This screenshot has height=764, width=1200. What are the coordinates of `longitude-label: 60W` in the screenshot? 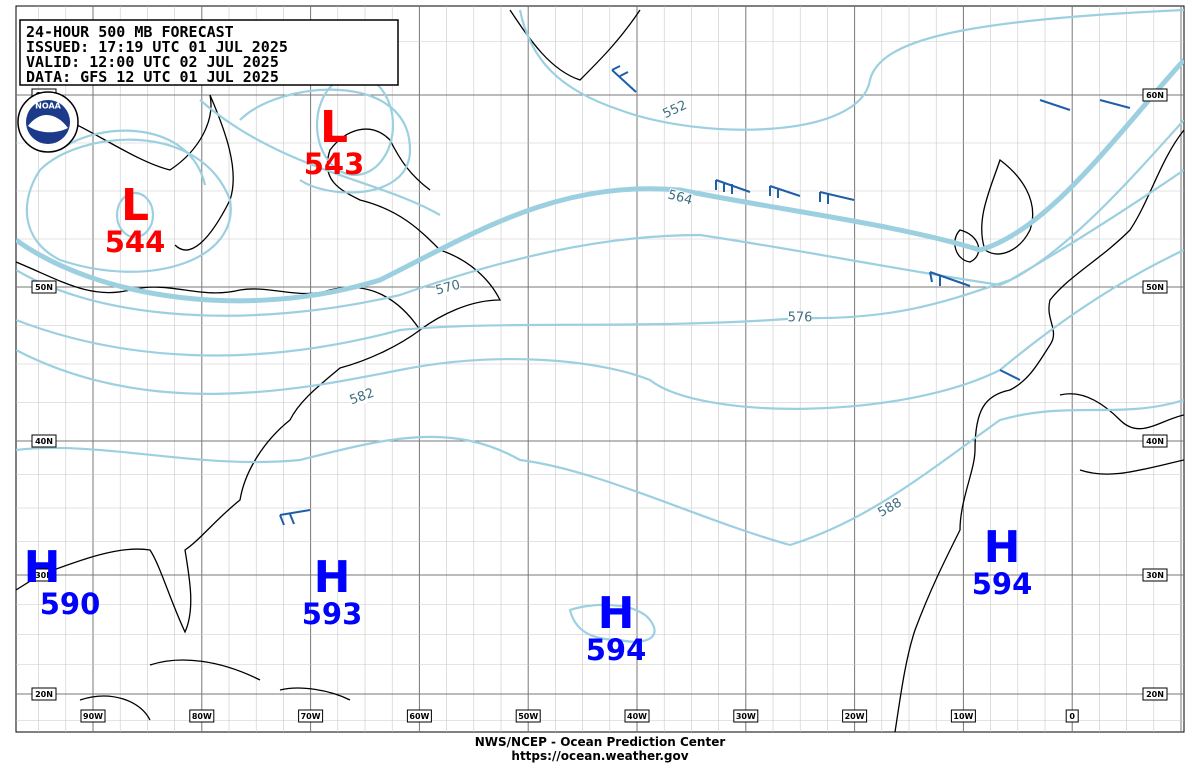 It's located at (419, 716).